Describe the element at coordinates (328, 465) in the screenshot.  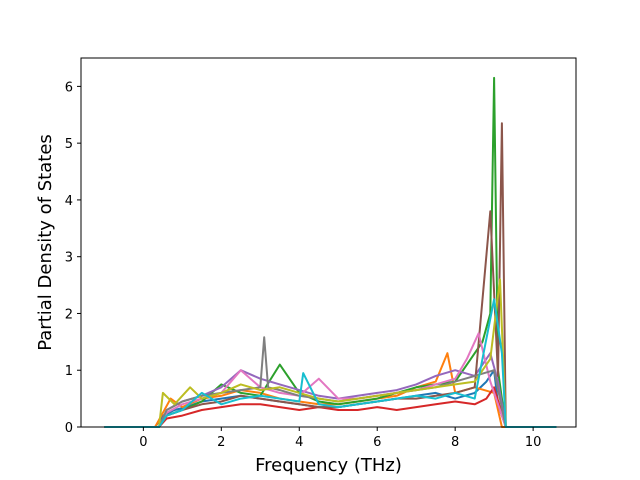
I see `x-axis-title: Frequency (THz)` at that location.